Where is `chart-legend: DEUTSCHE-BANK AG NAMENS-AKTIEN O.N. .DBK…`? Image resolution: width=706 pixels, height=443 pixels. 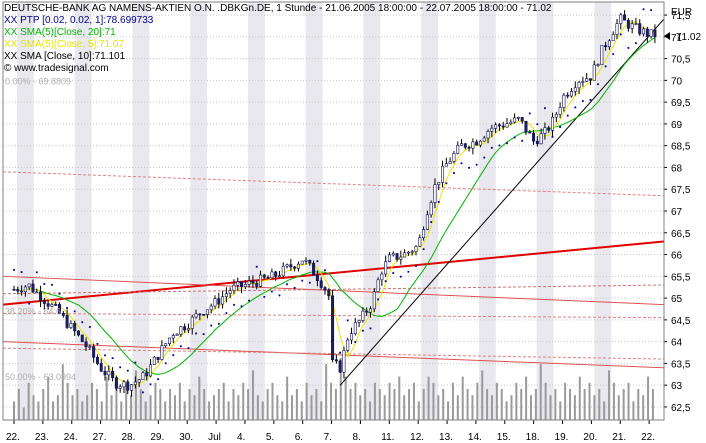 chart-legend: DEUTSCHE-BANK AG NAMENS-AKTIEN O.N. .DBK… is located at coordinates (278, 39).